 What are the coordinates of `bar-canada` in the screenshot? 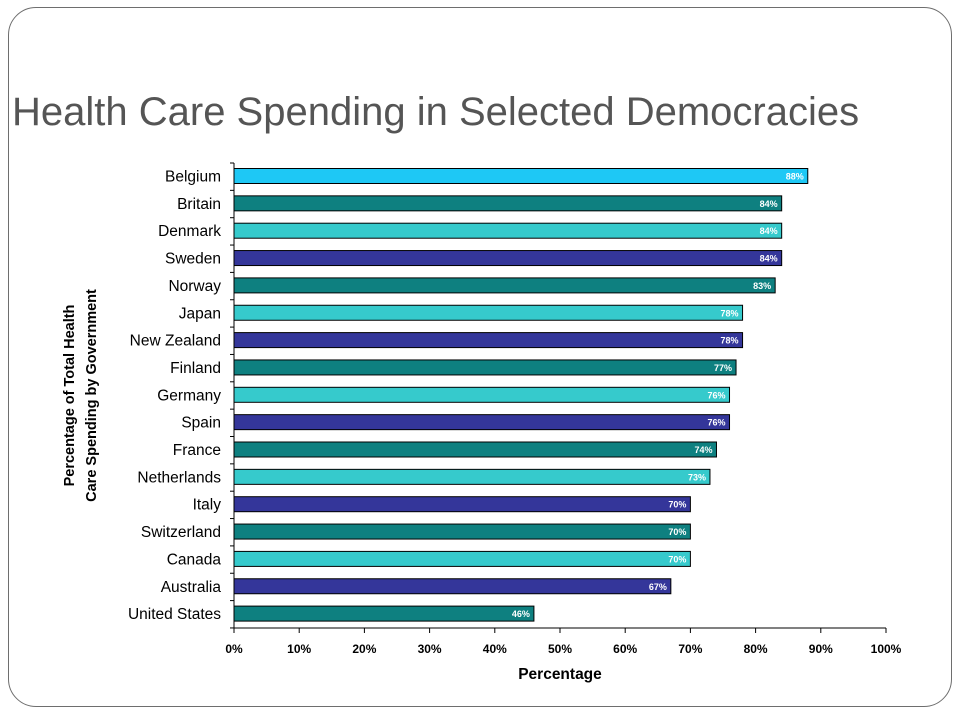 It's located at (462, 558).